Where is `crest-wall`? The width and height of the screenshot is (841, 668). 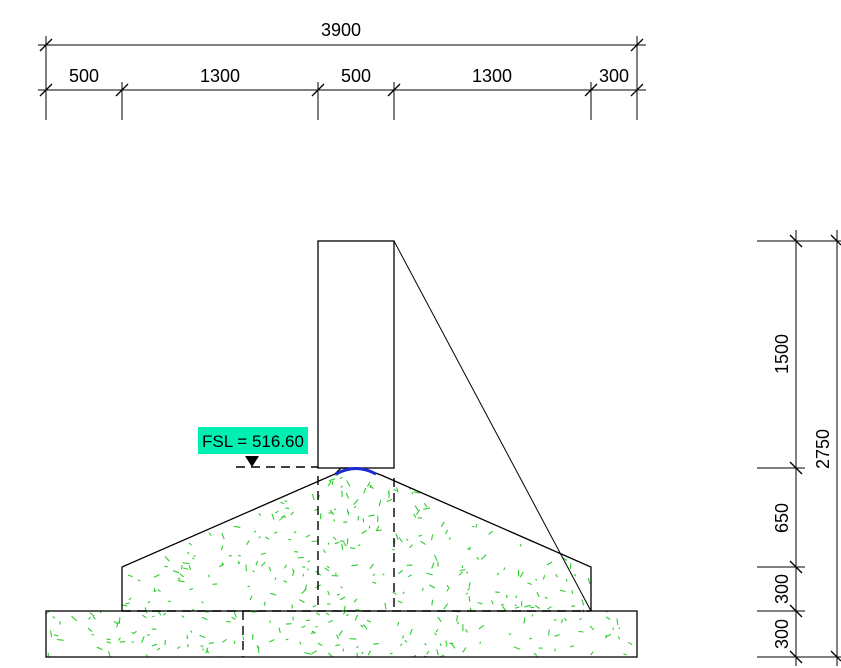
crest-wall is located at coordinates (356, 354).